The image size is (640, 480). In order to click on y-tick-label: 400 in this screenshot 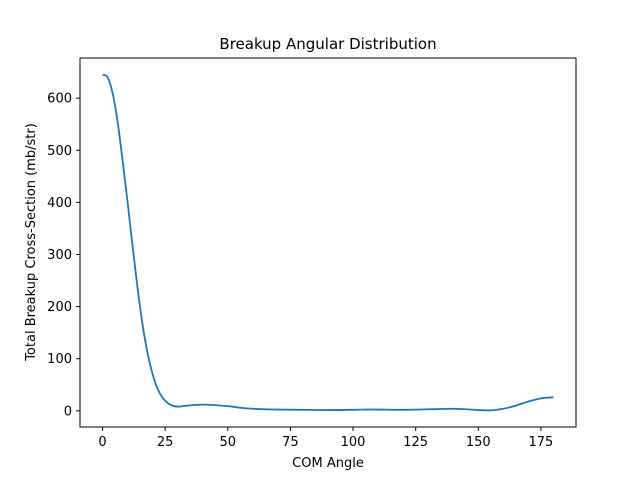, I will do `click(59, 203)`.